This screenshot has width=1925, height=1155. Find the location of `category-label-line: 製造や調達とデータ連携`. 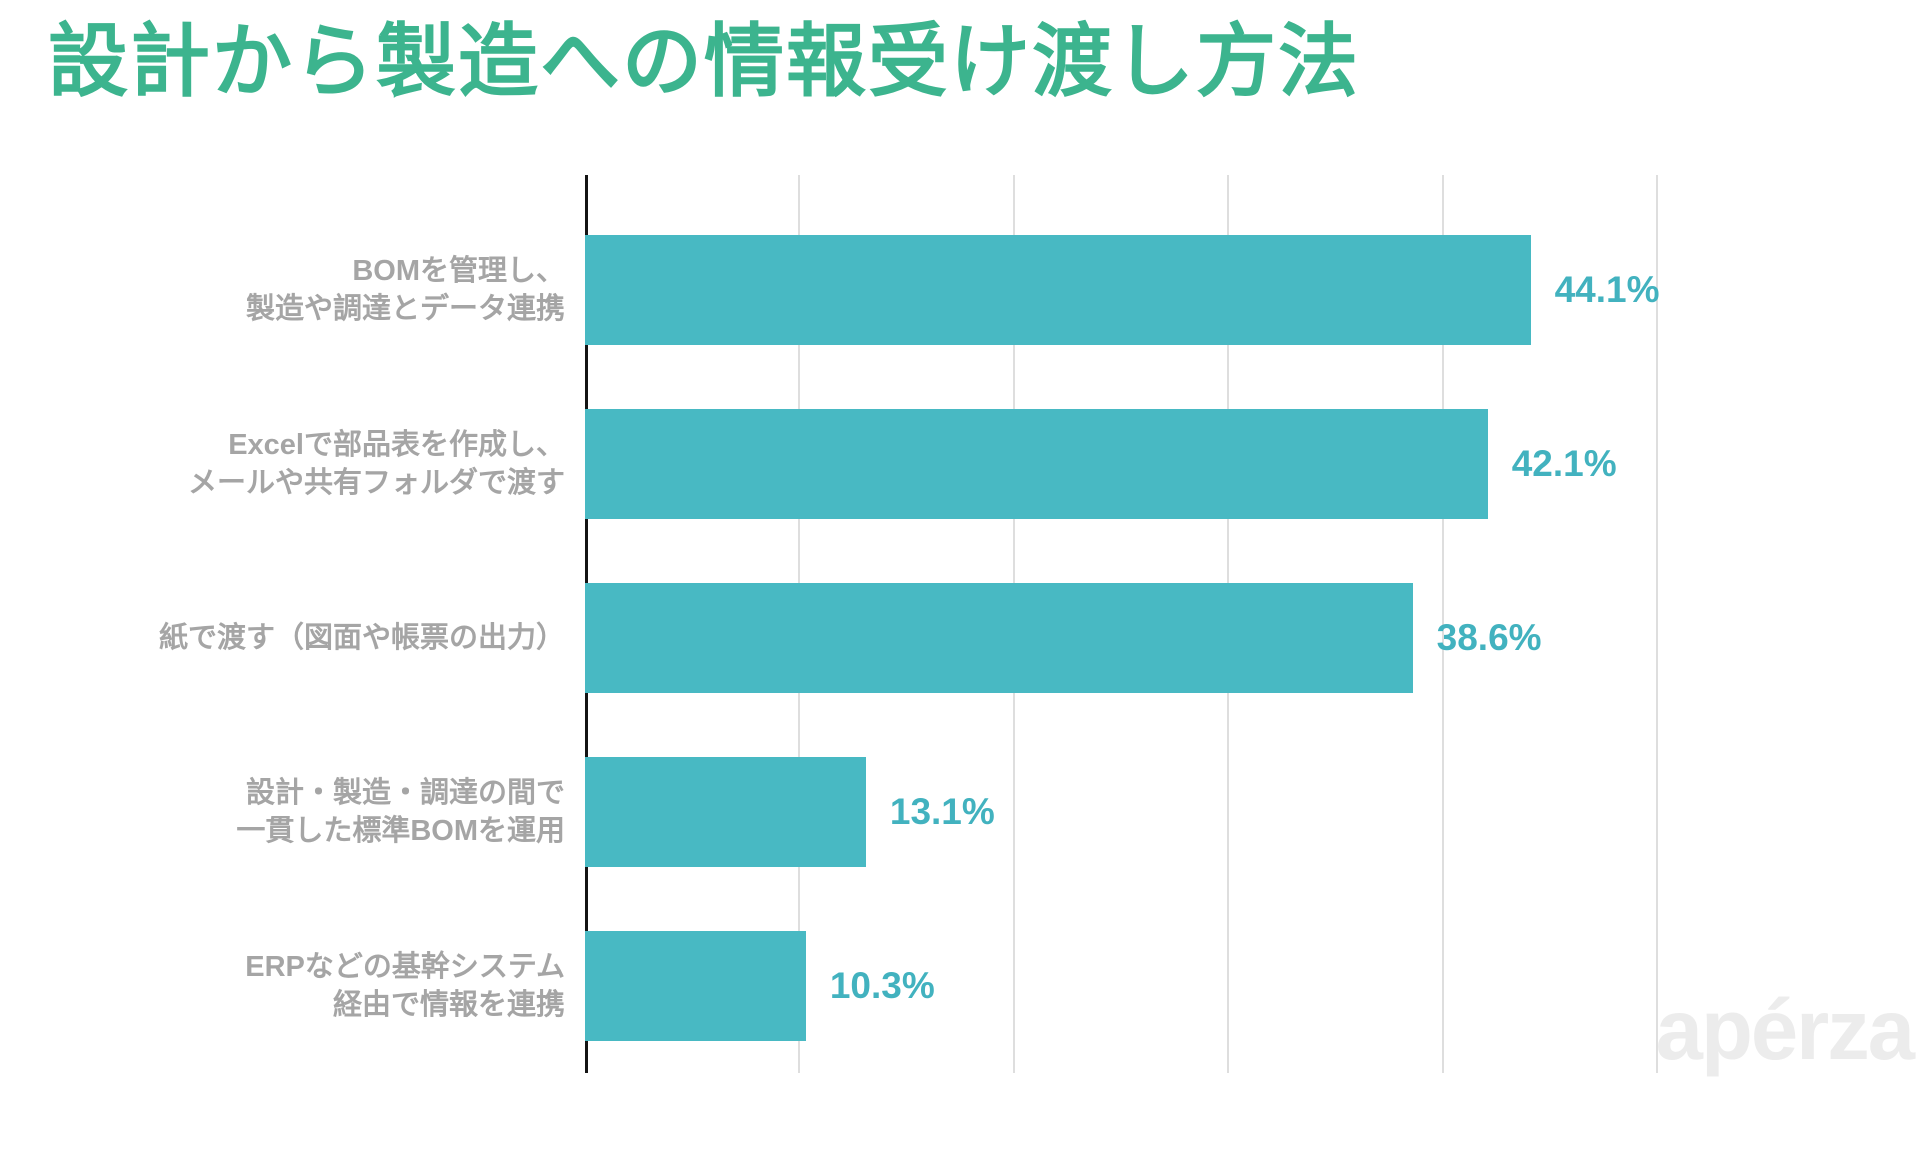

category-label-line: 製造や調達とデータ連携 is located at coordinates (405, 309).